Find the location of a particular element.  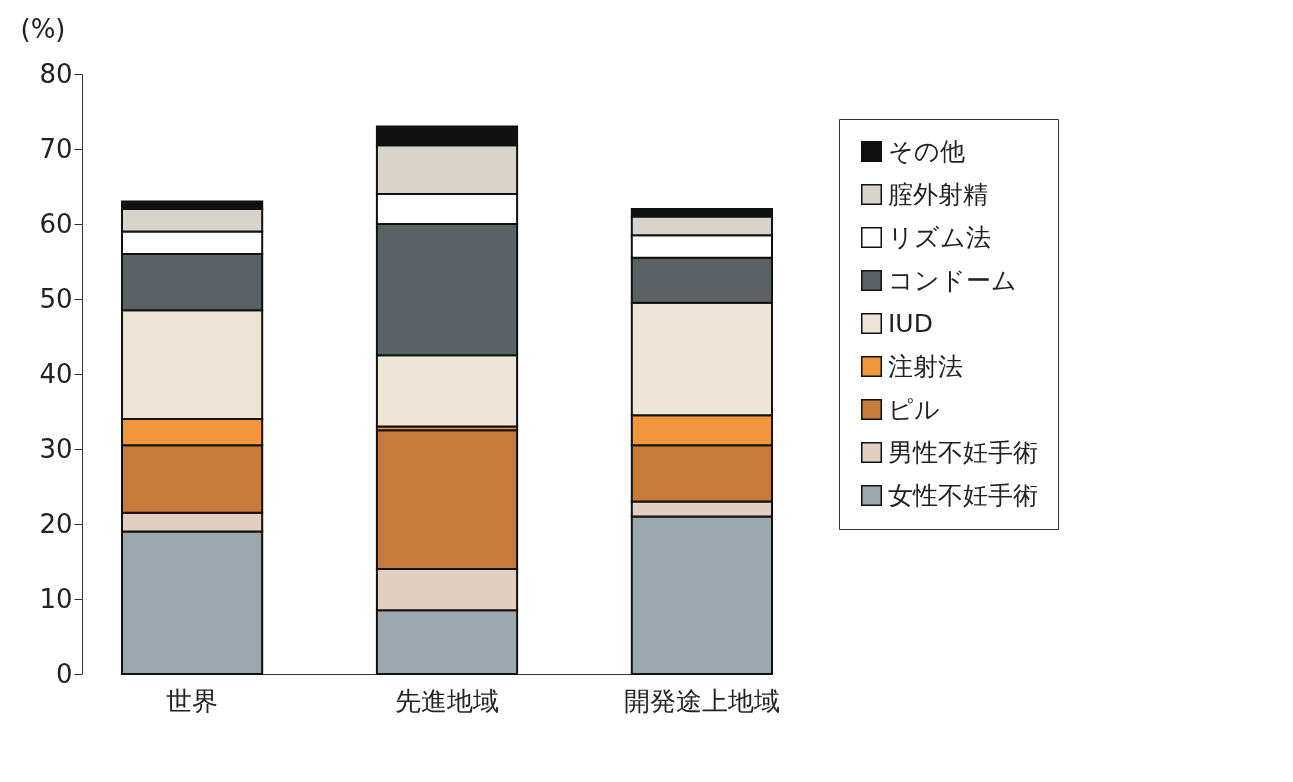

legend-label: 注射法 is located at coordinates (925, 366).